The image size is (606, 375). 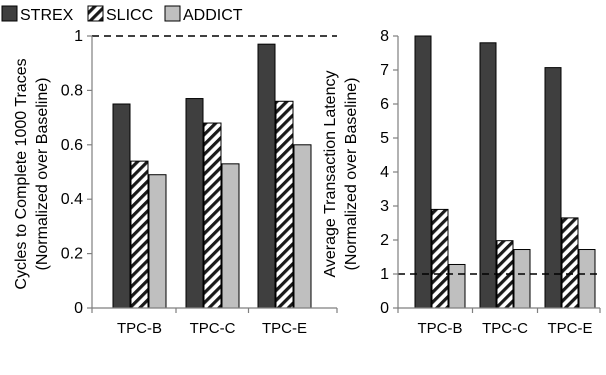 What do you see at coordinates (172, 13) in the screenshot?
I see `legend-swatch-addict` at bounding box center [172, 13].